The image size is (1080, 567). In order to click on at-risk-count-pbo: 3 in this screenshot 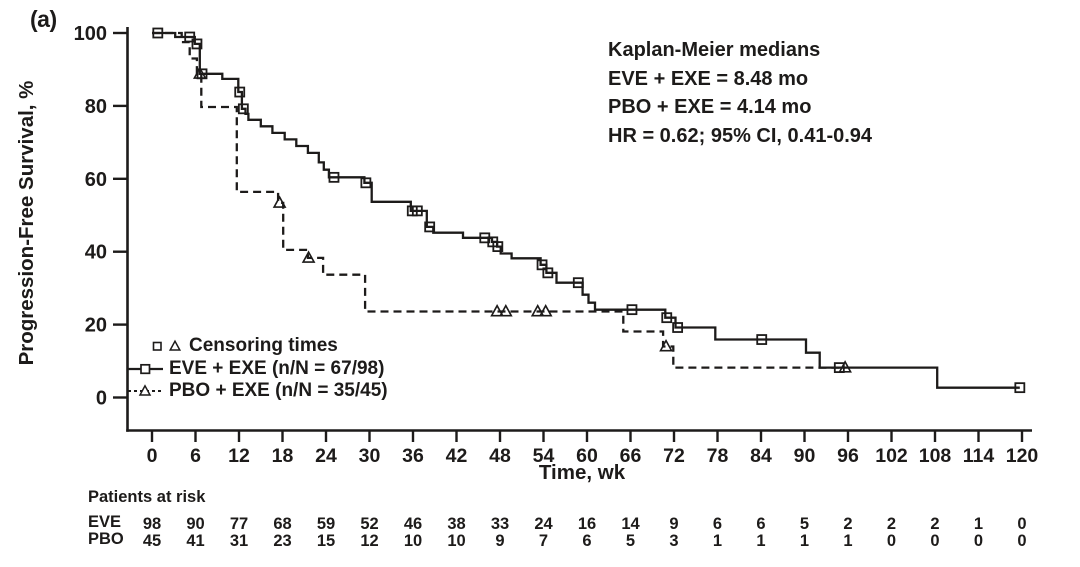, I will do `click(673, 541)`.